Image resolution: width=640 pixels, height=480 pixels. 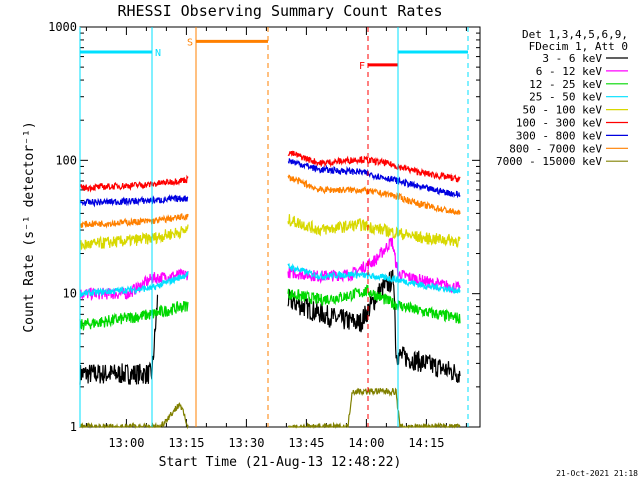 I want to click on legend-entry-label: 100 - 300 keV, so click(x=559, y=123).